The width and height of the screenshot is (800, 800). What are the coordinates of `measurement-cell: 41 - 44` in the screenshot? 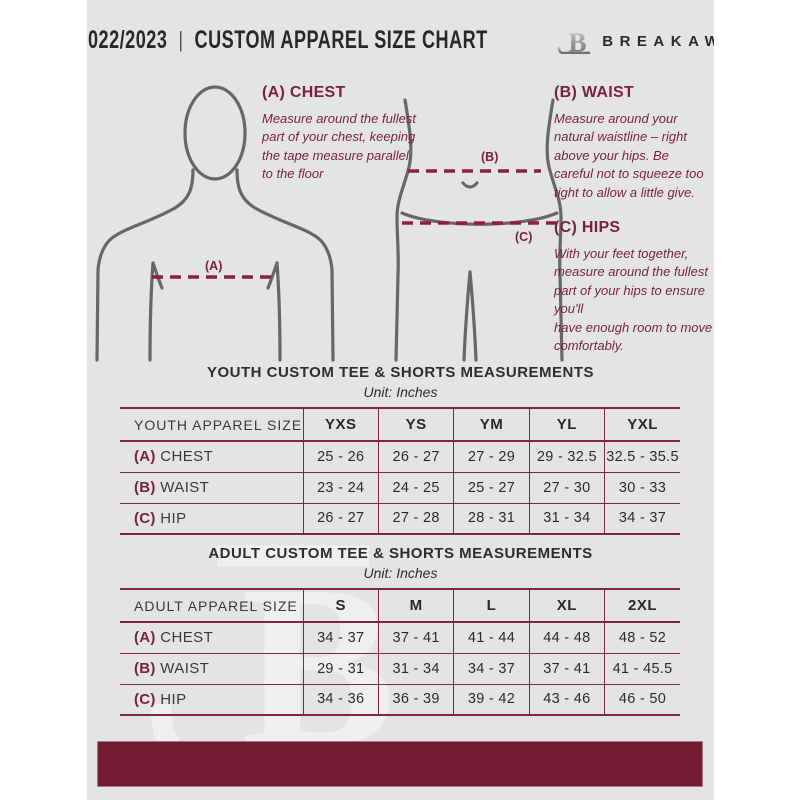 It's located at (491, 637).